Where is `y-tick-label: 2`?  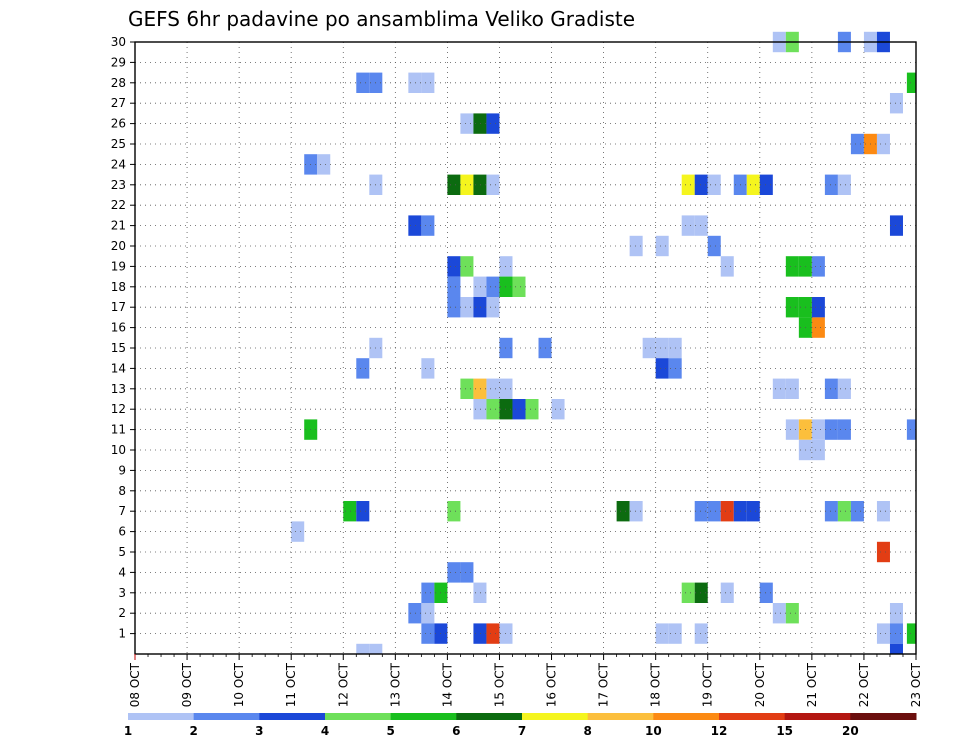 y-tick-label: 2 is located at coordinates (122, 613).